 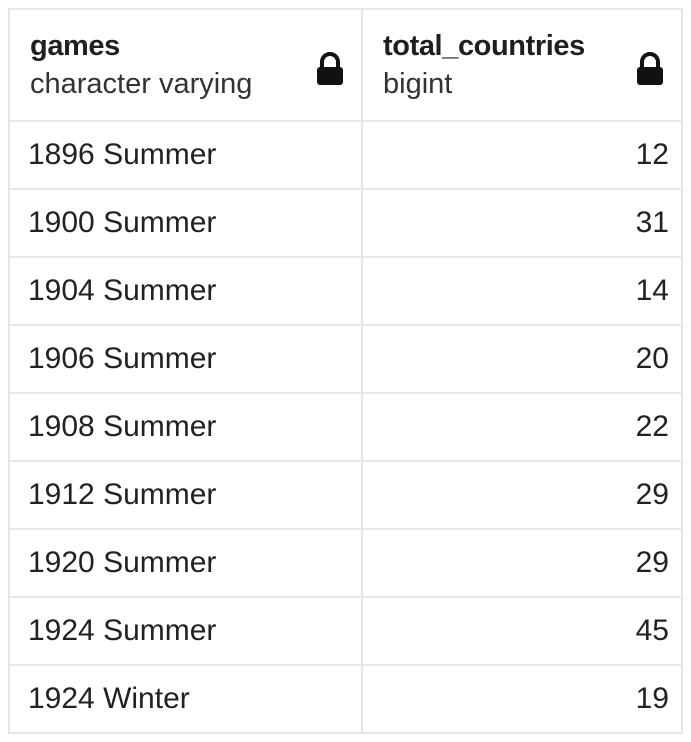 I want to click on total-countries-cell: 22, so click(x=652, y=426).